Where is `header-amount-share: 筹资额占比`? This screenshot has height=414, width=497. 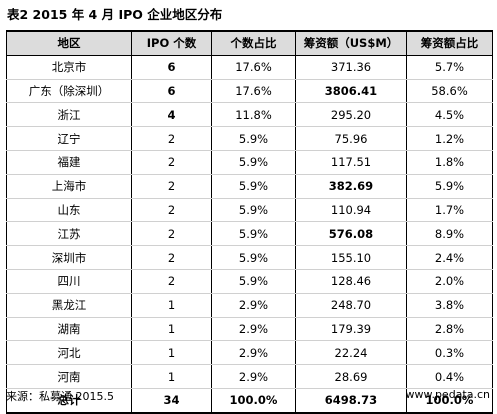
header-amount-share: 筹资额占比 is located at coordinates (449, 42).